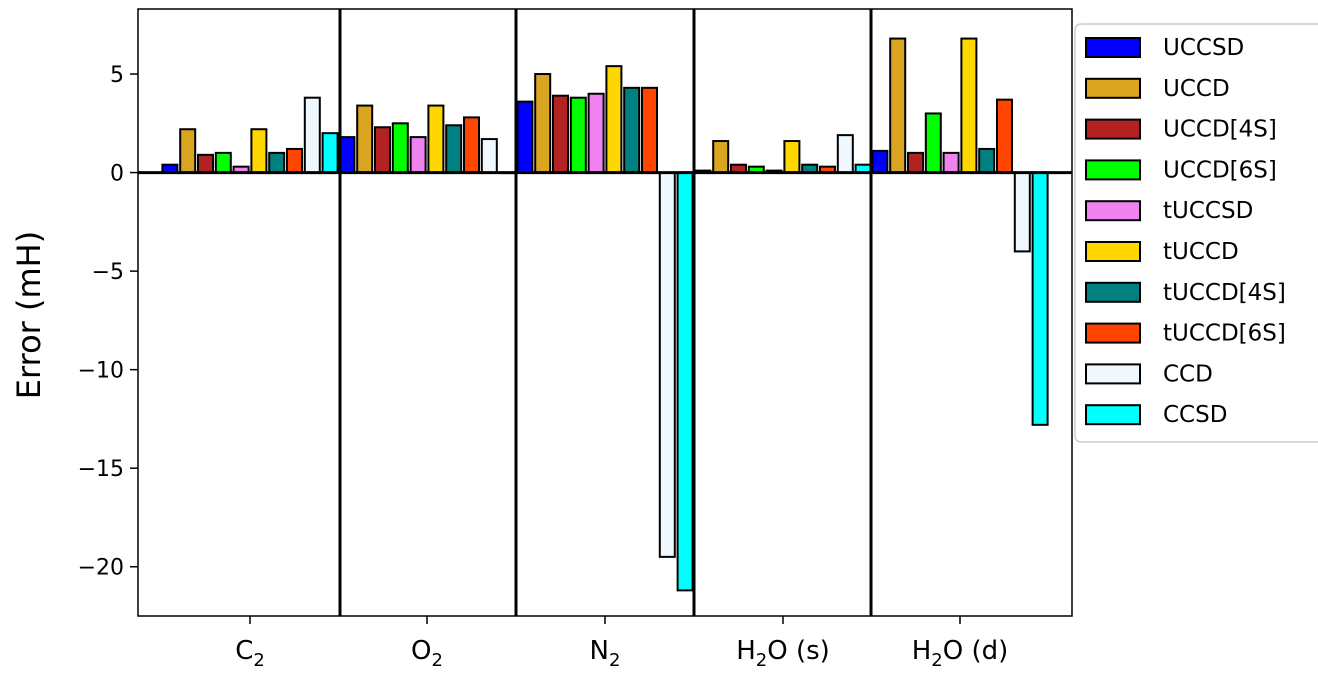  What do you see at coordinates (605, 652) in the screenshot?
I see `x-tick-label: N2` at bounding box center [605, 652].